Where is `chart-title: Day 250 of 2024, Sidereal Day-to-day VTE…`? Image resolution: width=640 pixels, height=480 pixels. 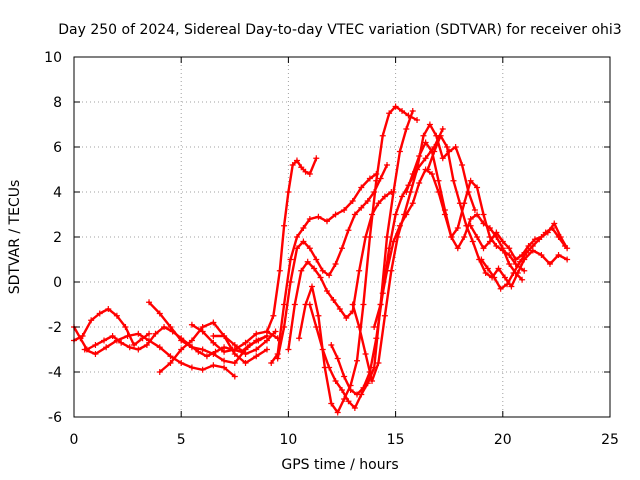
chart-title: Day 250 of 2024, Sidereal Day-to-day VTE… is located at coordinates (339, 30).